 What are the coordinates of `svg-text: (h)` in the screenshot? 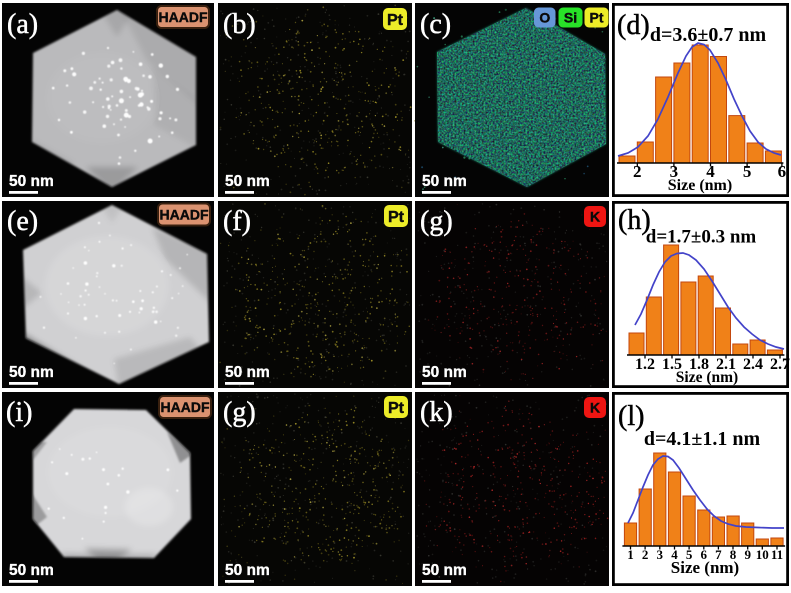 It's located at (634, 220).